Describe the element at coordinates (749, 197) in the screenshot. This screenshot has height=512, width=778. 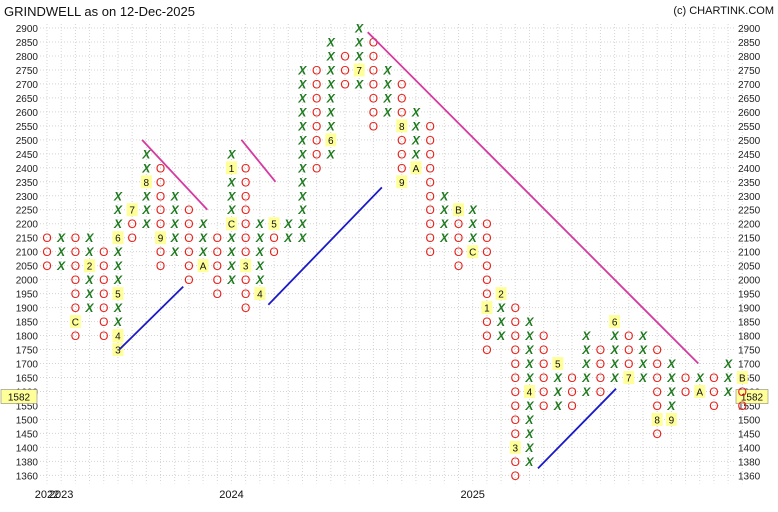
I see `y-tick-label-right: 2300` at that location.